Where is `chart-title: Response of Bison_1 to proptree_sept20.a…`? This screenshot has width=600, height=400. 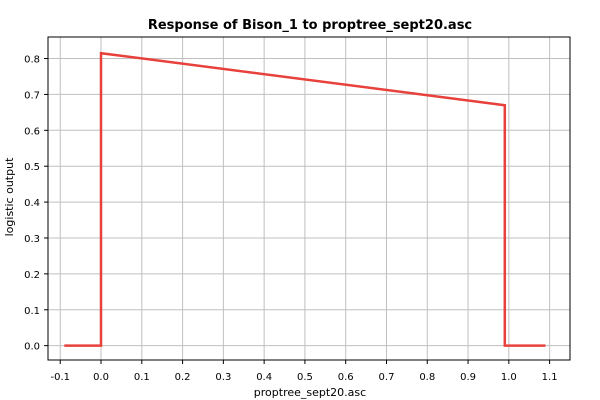
chart-title: Response of Bison_1 to proptree_sept20.a… is located at coordinates (310, 25).